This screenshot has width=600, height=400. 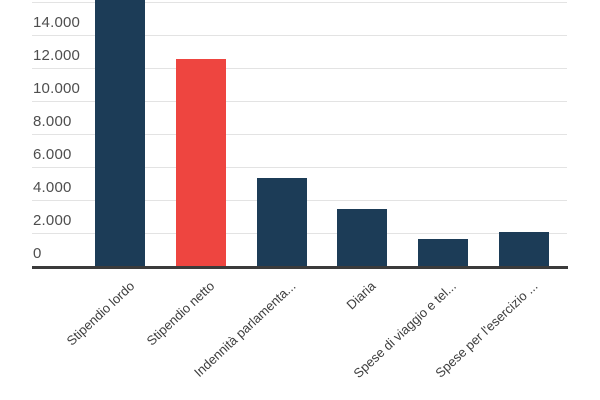 I want to click on bar-spese-di-viaggio-e-tel, so click(x=442, y=252).